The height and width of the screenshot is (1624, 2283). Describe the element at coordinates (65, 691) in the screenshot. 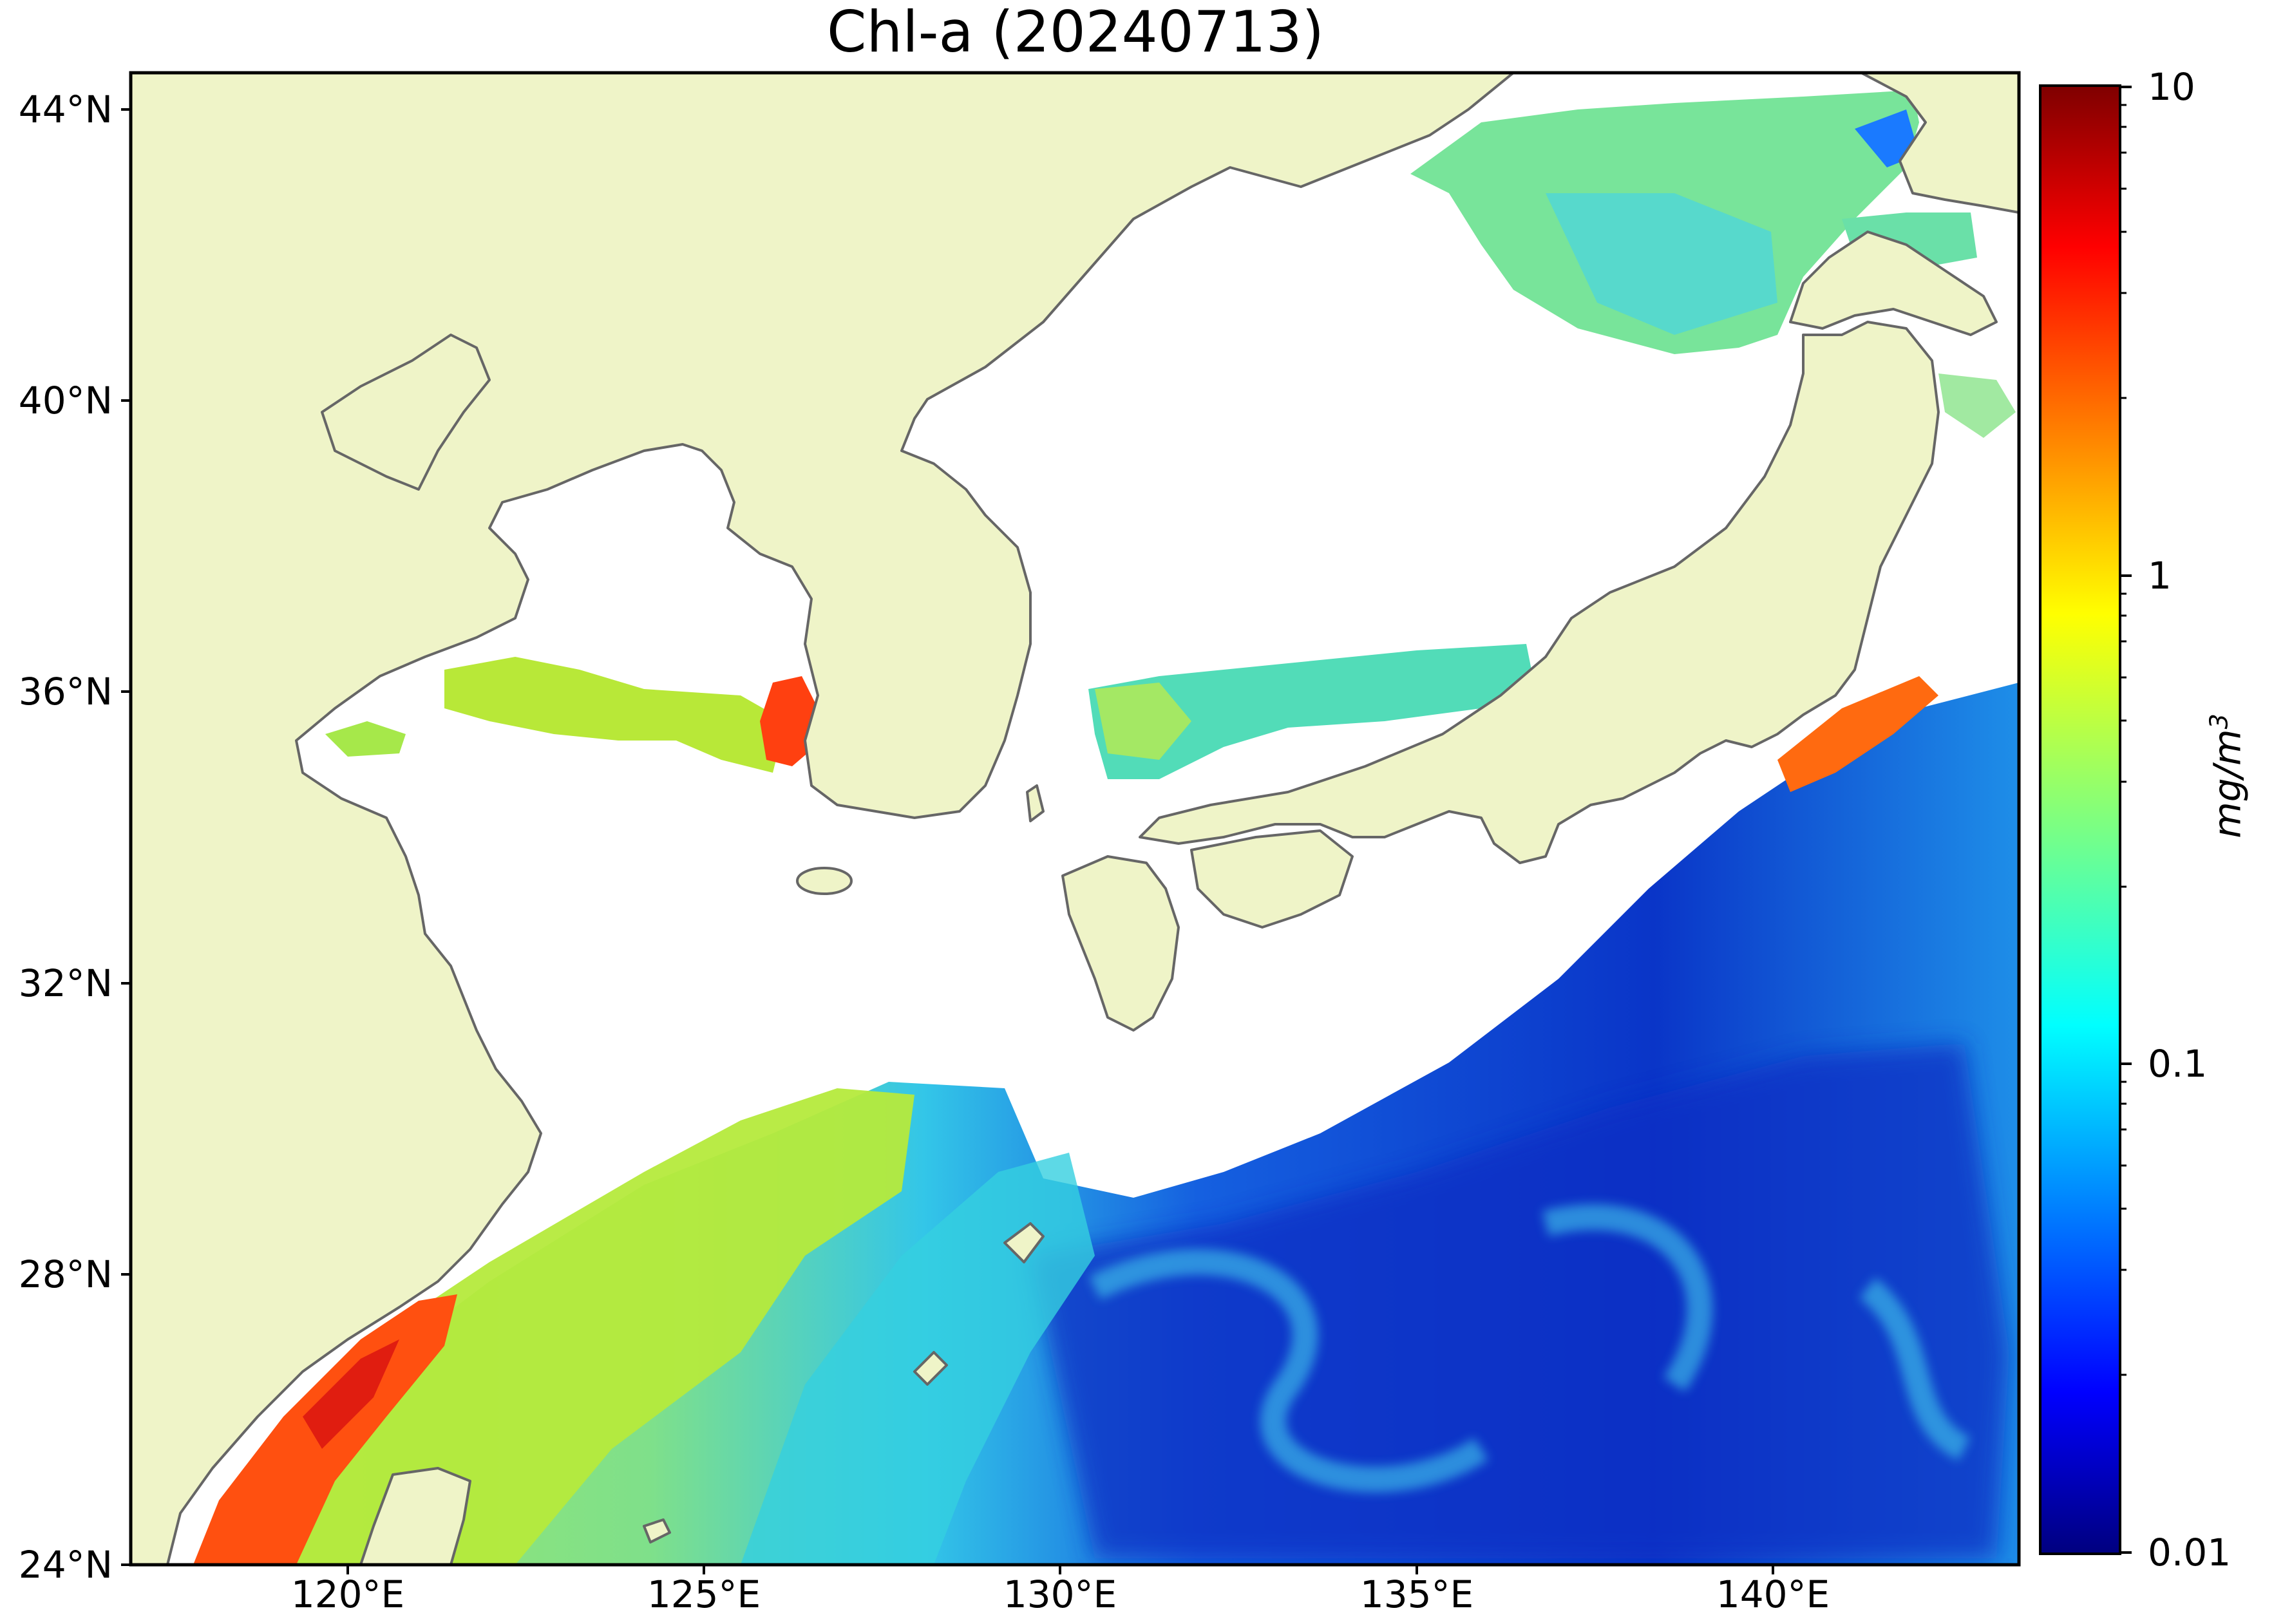

I see `lat-label-36n: 36°N` at that location.